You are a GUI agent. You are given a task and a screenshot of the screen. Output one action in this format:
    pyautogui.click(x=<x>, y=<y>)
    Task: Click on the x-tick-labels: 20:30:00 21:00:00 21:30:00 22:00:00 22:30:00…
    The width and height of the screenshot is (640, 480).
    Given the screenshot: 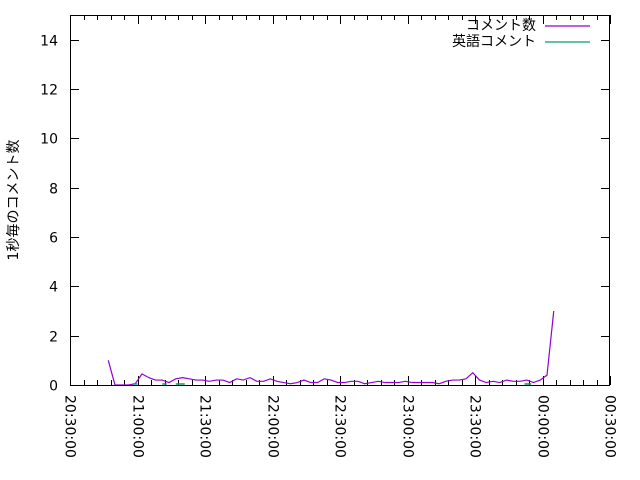 What is the action you would take?
    pyautogui.click(x=340, y=426)
    